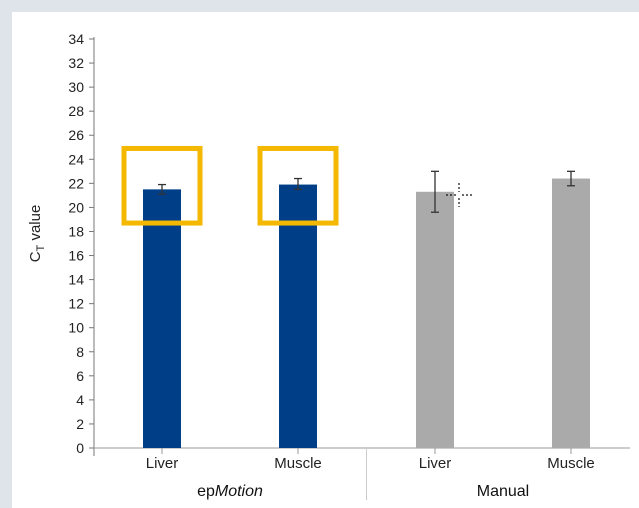 This screenshot has height=508, width=639. What do you see at coordinates (76, 63) in the screenshot?
I see `y-tick-label: 32` at bounding box center [76, 63].